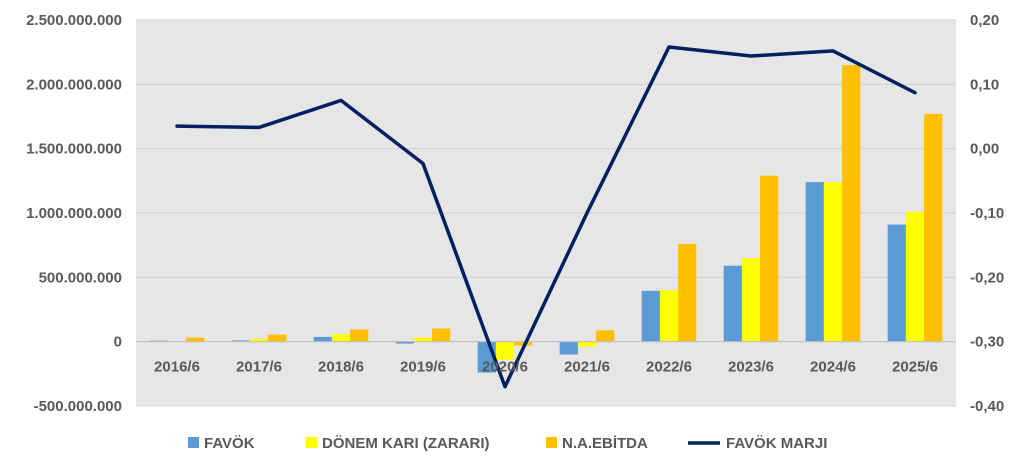 The width and height of the screenshot is (1024, 474). I want to click on bar-1-2025/6, so click(896, 283).